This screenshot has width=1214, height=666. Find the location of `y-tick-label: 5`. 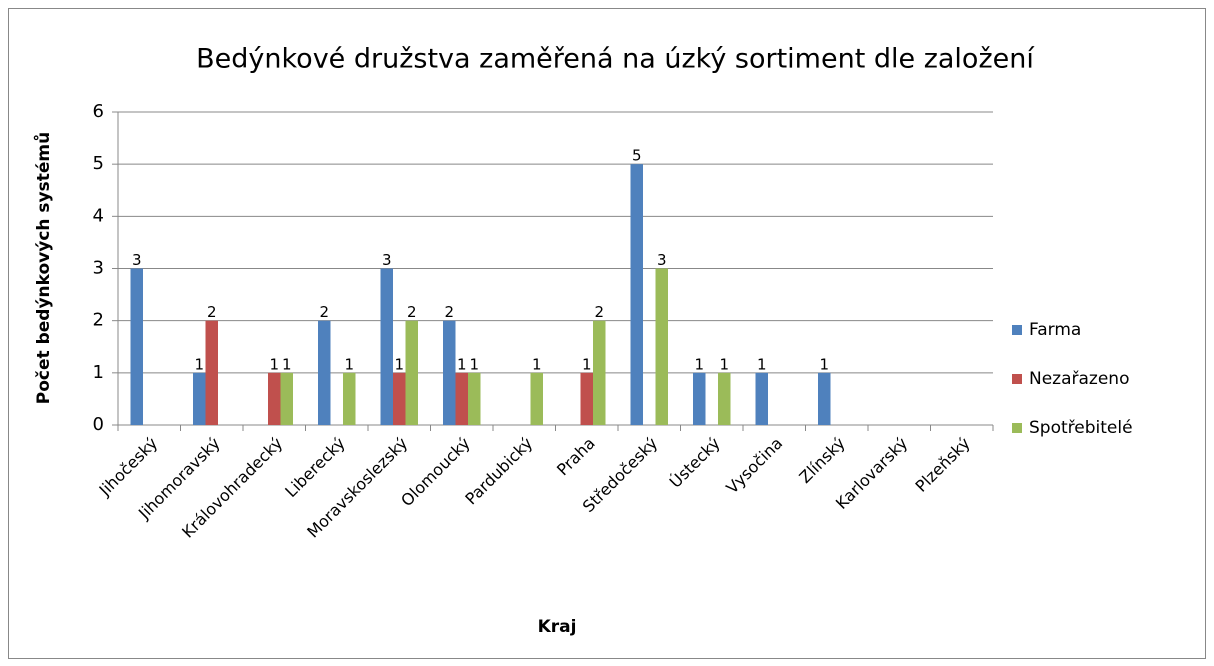

y-tick-label: 5 is located at coordinates (98, 163).